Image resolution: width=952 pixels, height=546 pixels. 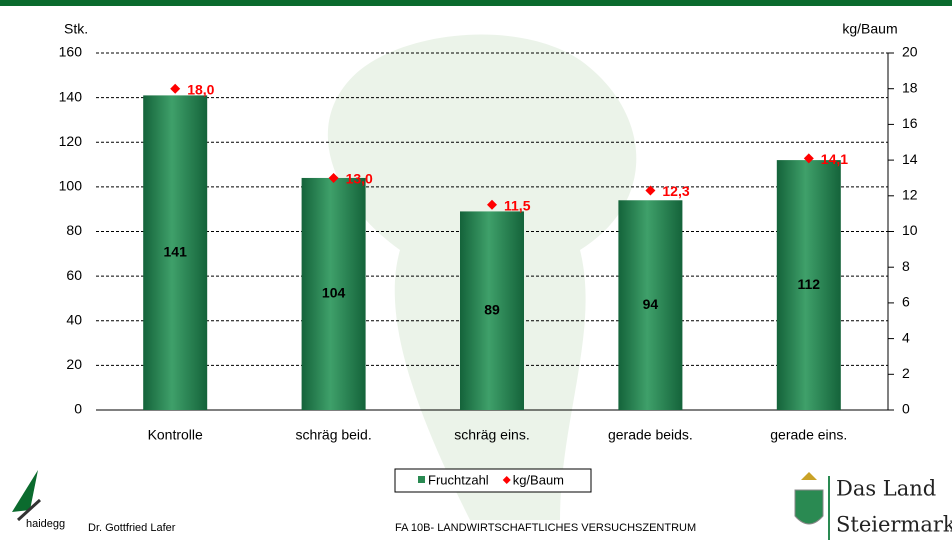 What do you see at coordinates (74, 319) in the screenshot?
I see `y-tick-label: 40` at bounding box center [74, 319].